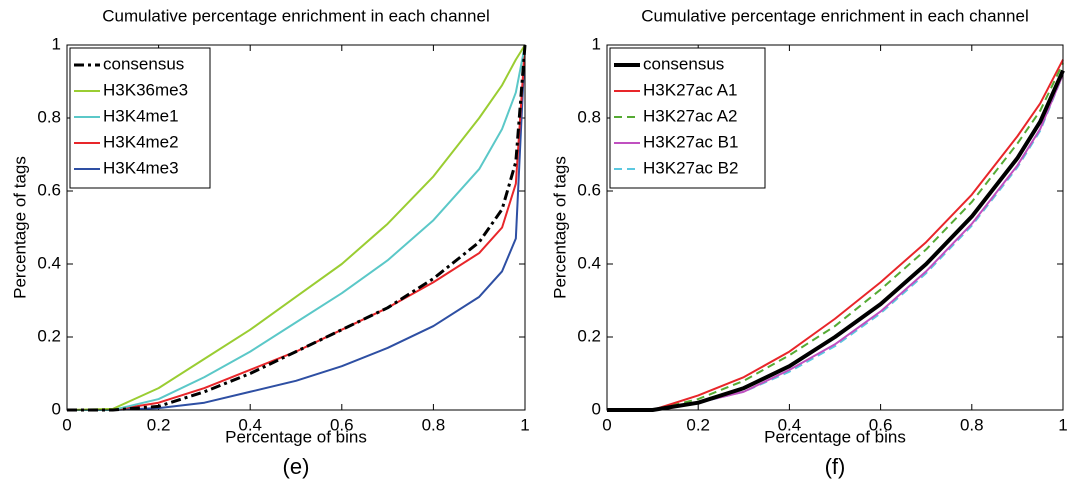 The width and height of the screenshot is (1086, 489). I want to click on legend-label: H3K27ac A2, so click(690, 115).